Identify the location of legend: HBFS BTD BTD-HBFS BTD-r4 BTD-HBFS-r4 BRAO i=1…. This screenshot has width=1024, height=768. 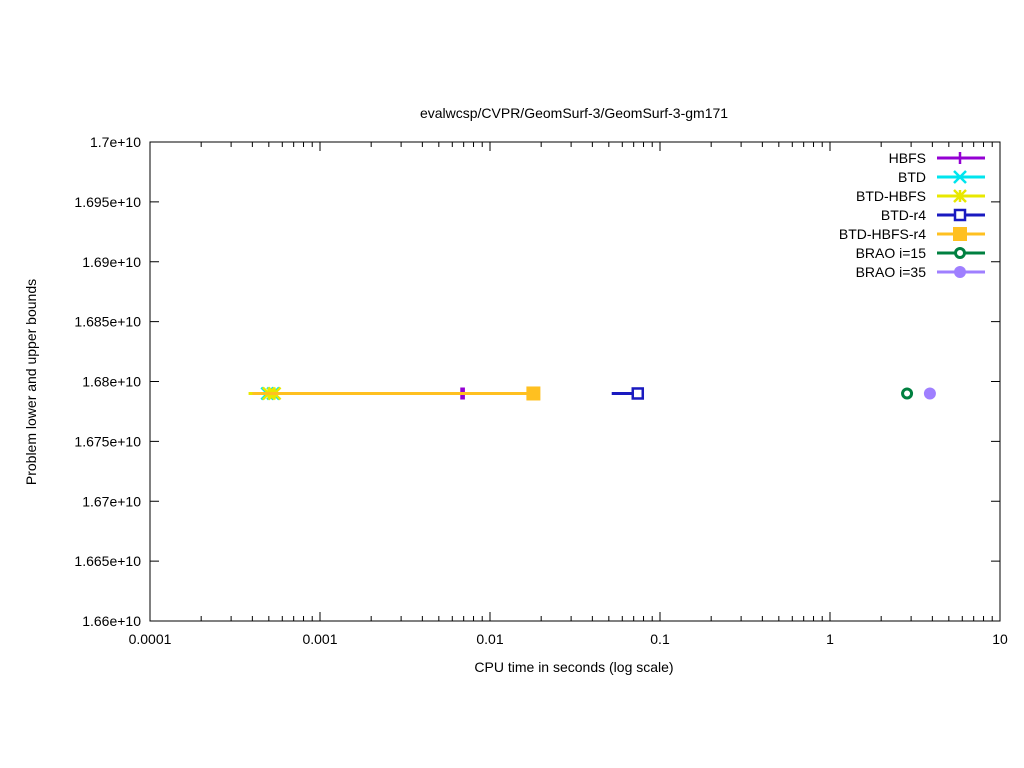
(912, 215).